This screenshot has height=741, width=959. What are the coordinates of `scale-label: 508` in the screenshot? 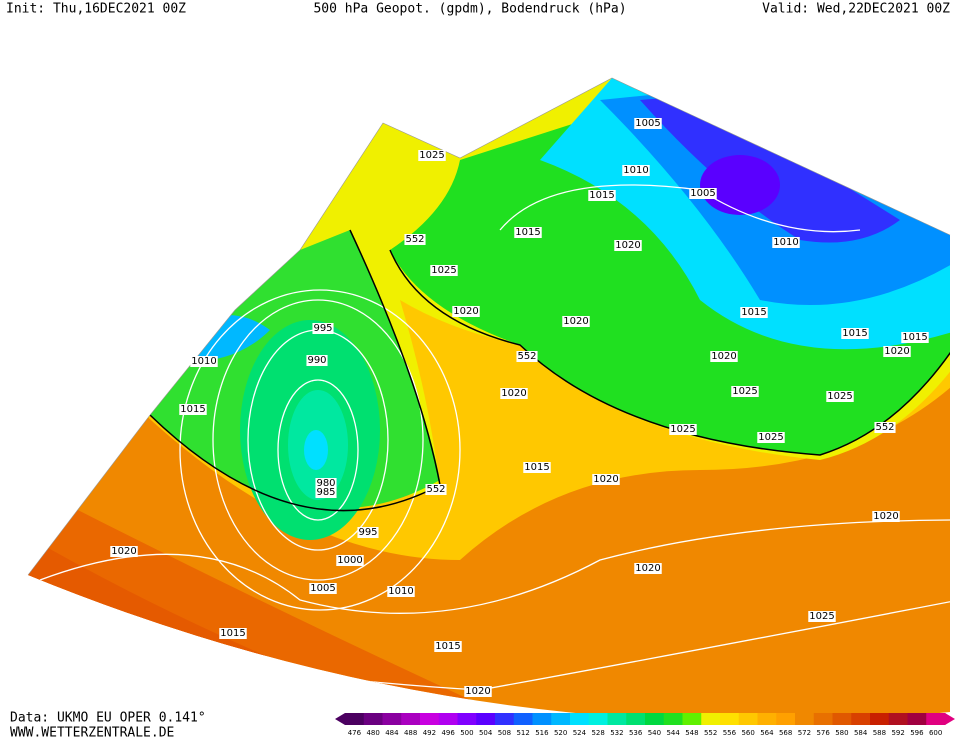 It's located at (504, 733).